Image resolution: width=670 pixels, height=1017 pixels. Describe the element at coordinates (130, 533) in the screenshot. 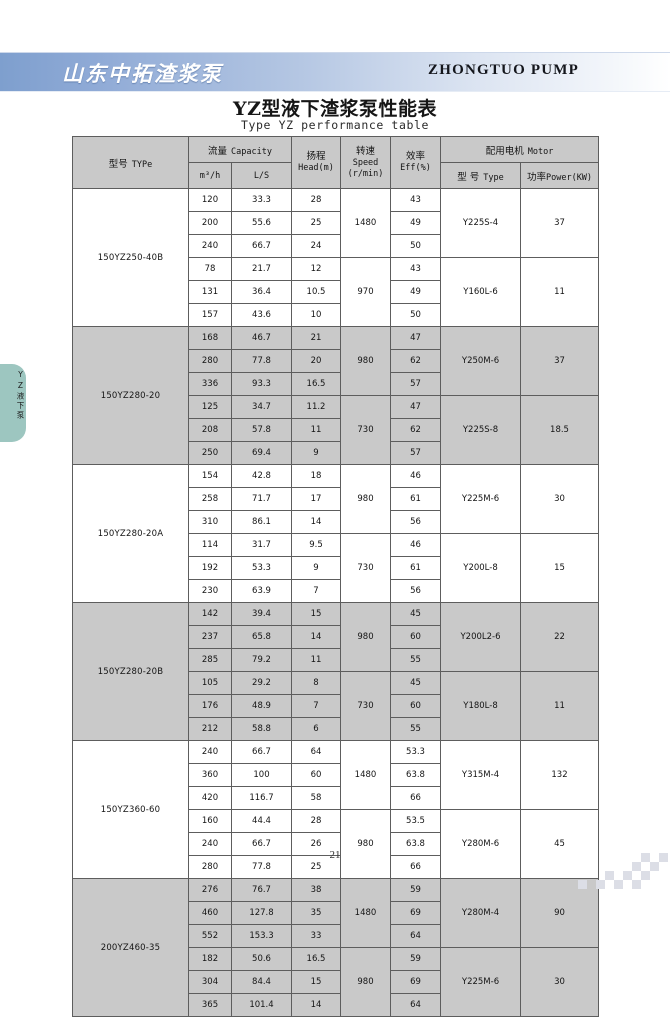

I see `cell-model: 150YZ280-20A` at that location.